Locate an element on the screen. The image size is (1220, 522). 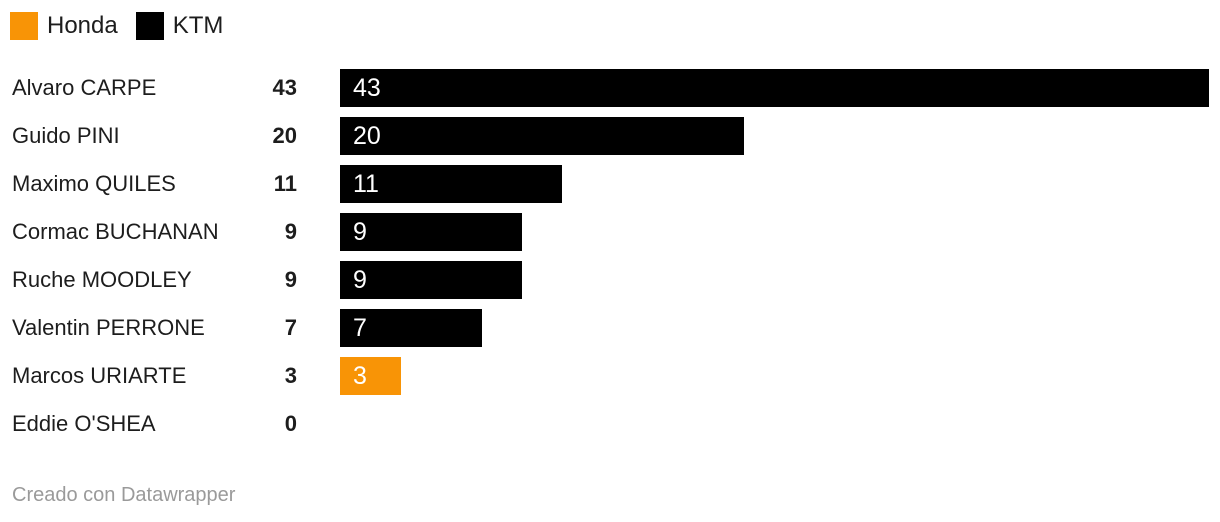
legend-item-ktm: KTM is located at coordinates (179, 26).